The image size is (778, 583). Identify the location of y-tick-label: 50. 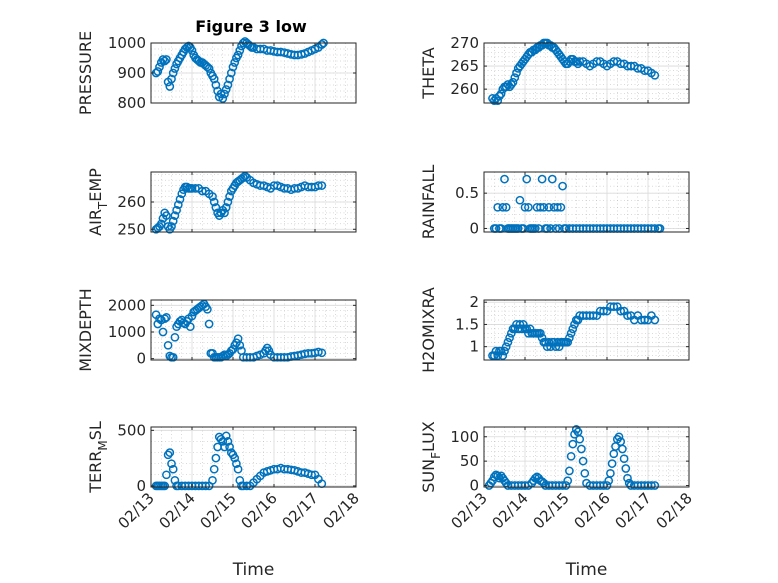
(469, 461).